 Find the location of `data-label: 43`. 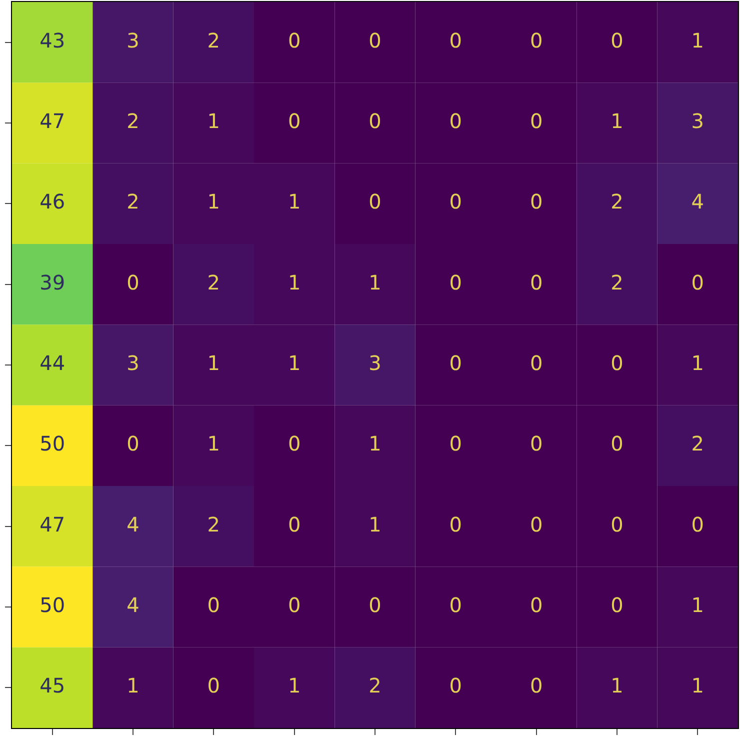

data-label: 43 is located at coordinates (53, 40).